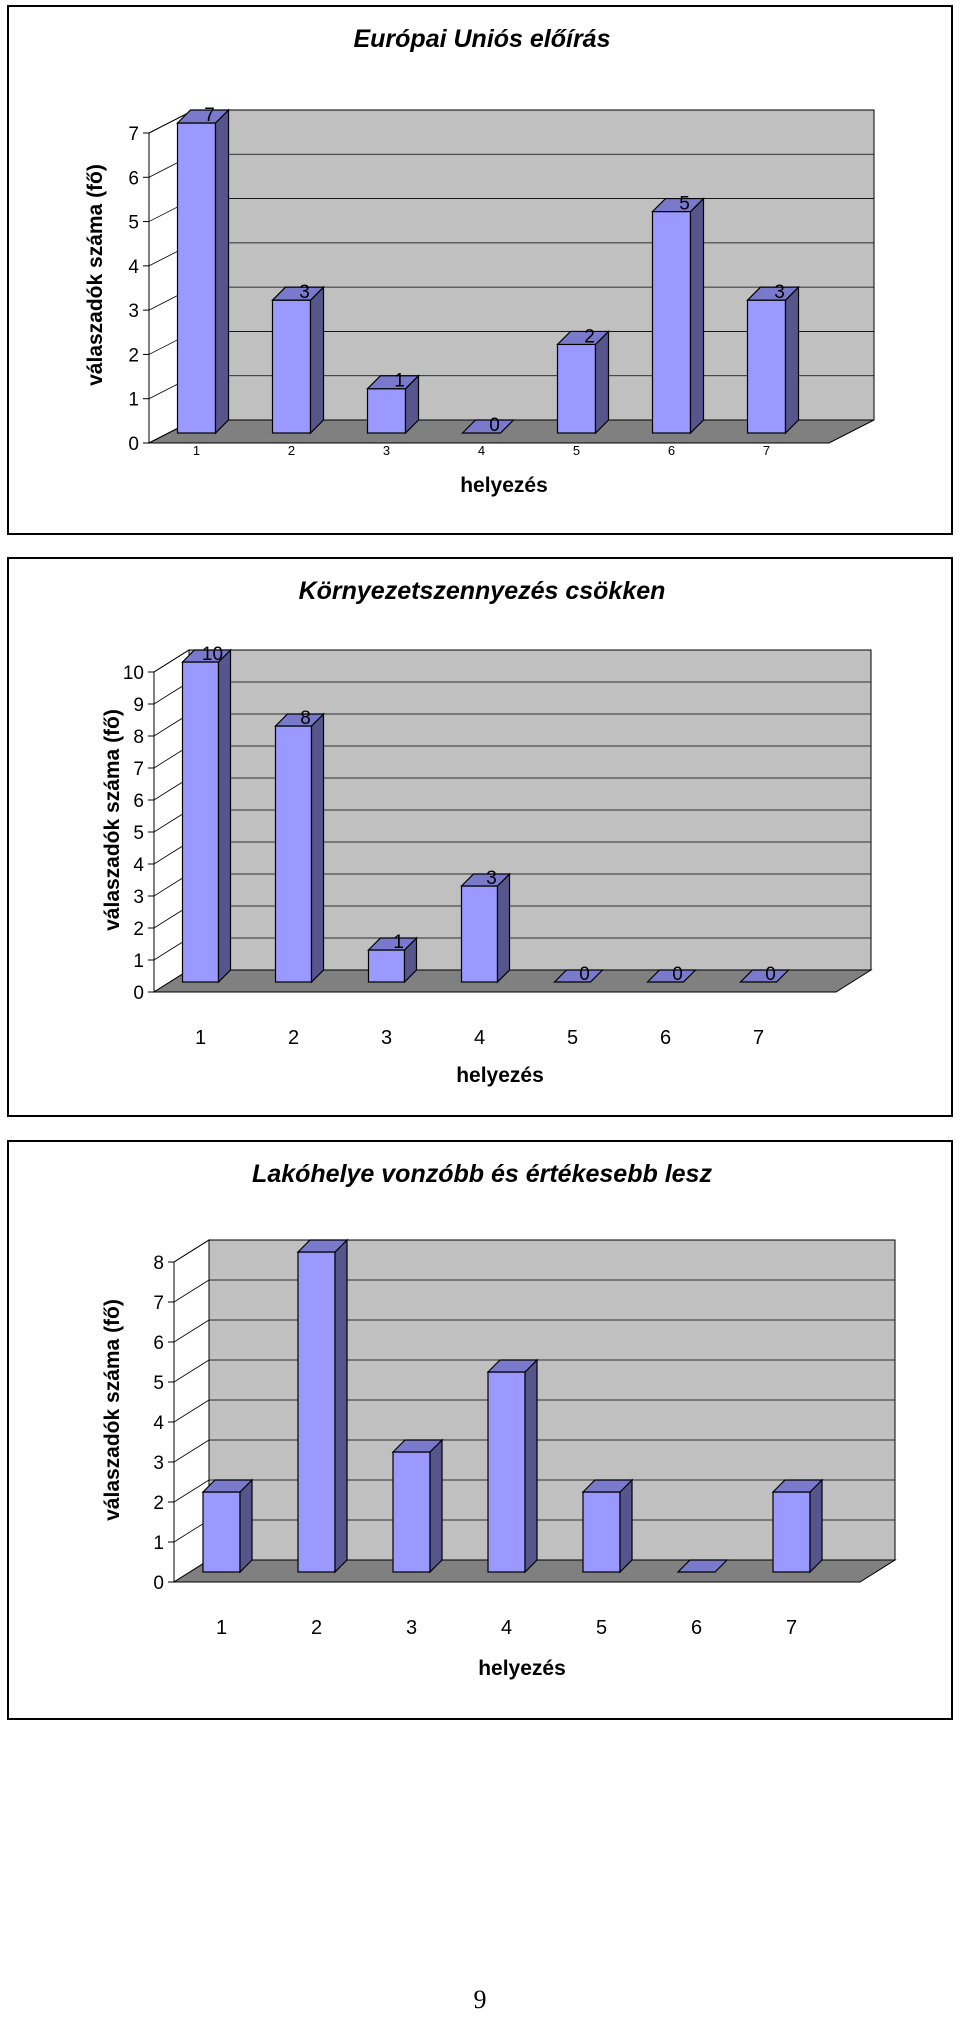  I want to click on bar-1: 10, so click(206, 814).